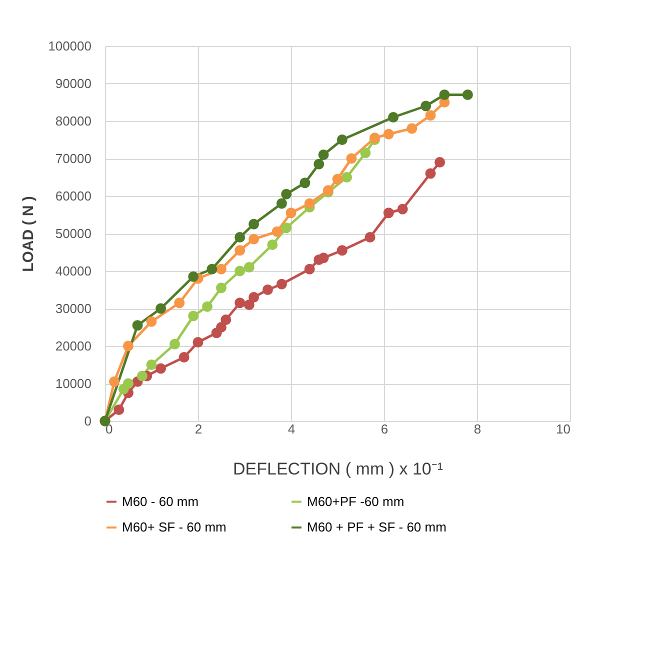 This screenshot has height=658, width=662. Describe the element at coordinates (355, 501) in the screenshot. I see `legend-label: M60+PF -60 mm` at that location.